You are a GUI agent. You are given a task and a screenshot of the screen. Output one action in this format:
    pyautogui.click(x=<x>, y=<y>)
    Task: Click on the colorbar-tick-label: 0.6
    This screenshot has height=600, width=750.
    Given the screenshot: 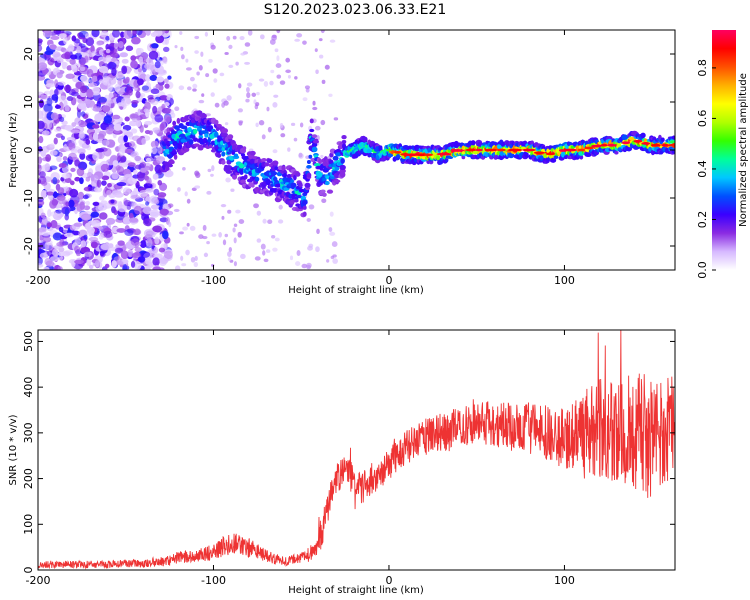 What is the action you would take?
    pyautogui.click(x=702, y=119)
    